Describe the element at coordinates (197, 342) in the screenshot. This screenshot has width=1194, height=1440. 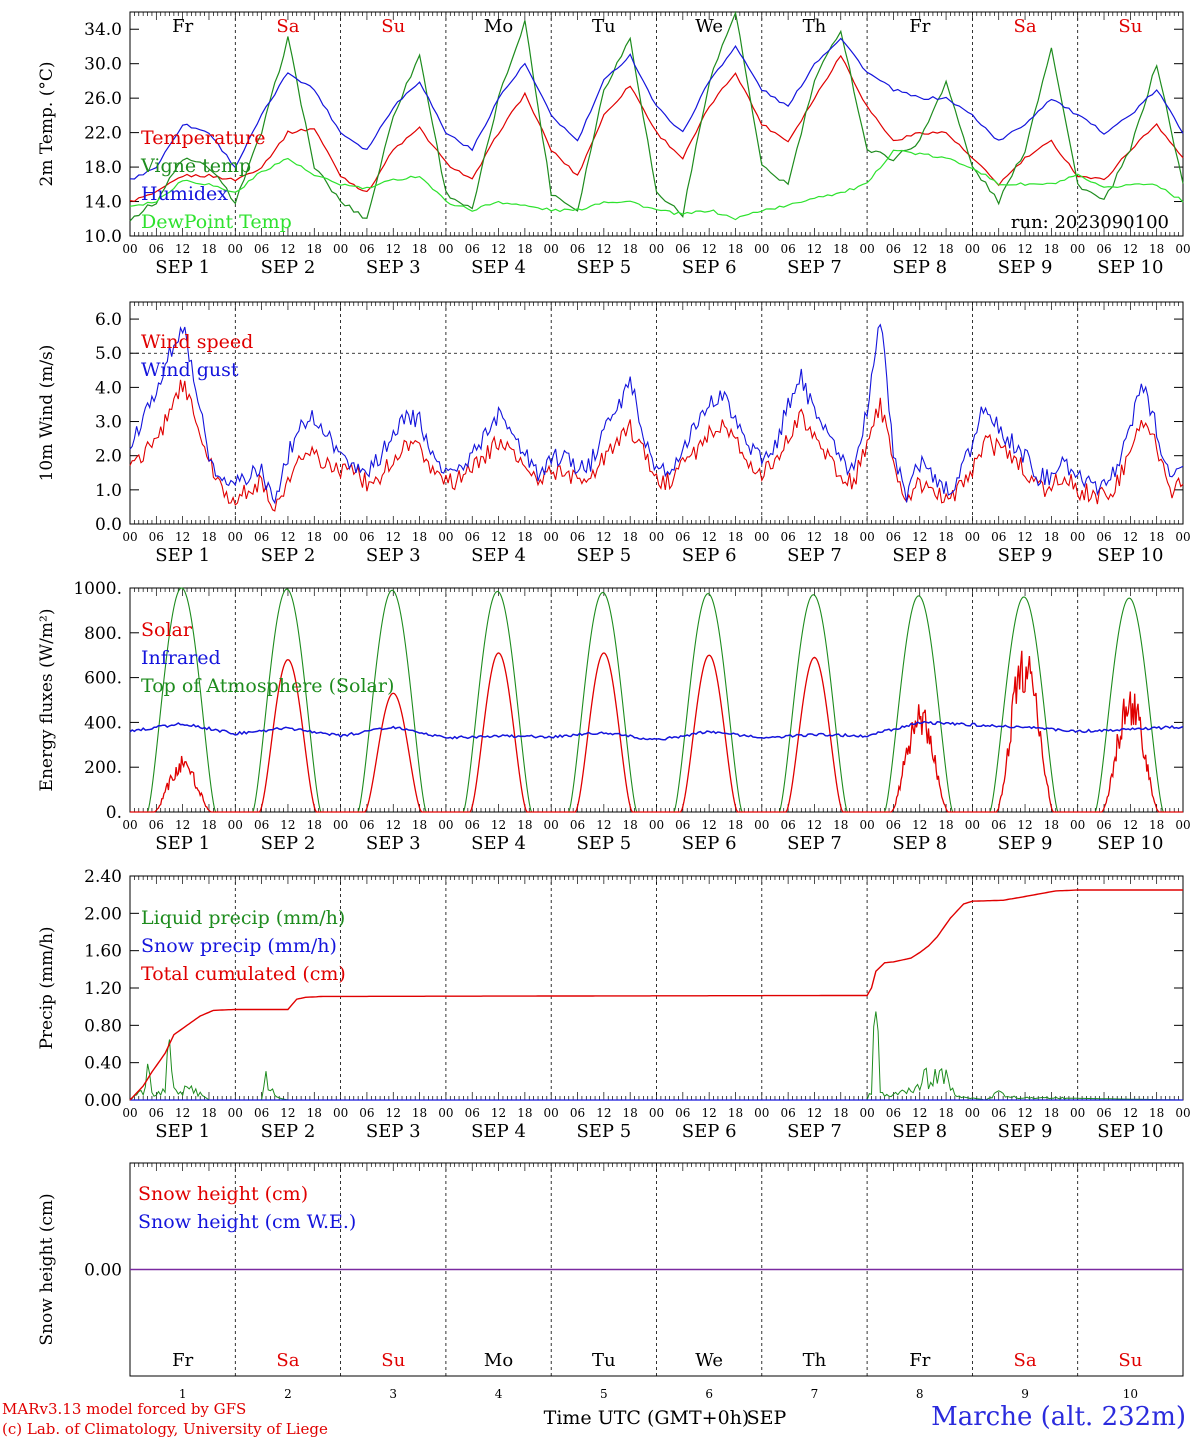
I see `legend-entry: Wind speed` at that location.